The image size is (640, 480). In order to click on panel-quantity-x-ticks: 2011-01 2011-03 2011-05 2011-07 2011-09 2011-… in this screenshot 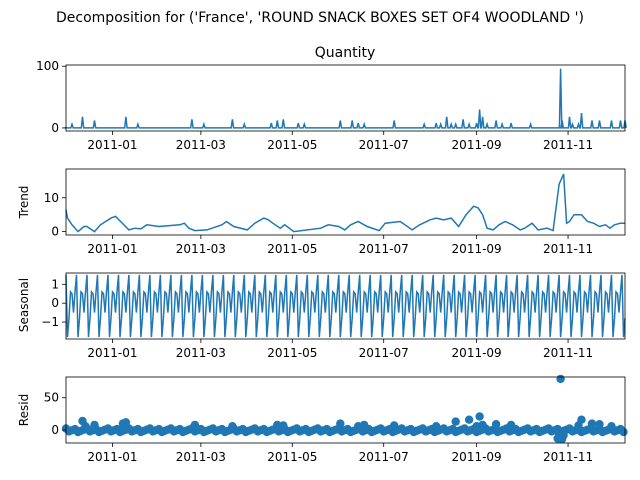, I will do `click(340, 141)`.